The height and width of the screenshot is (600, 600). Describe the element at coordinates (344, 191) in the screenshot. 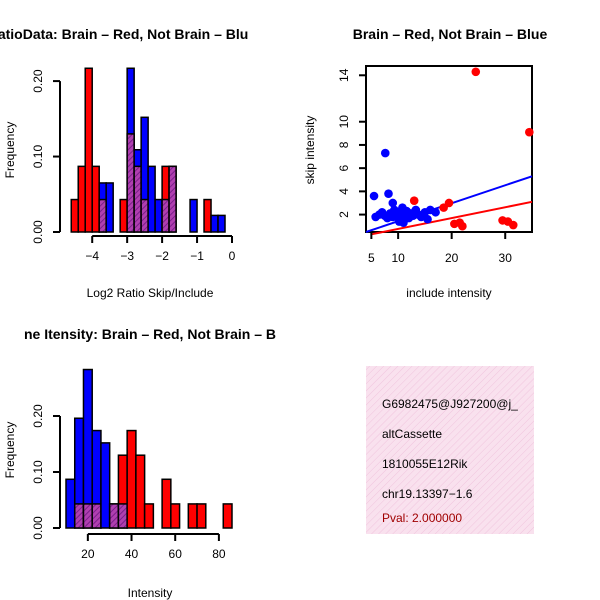

I see `intensity-scatter-y-tick-label: 4` at that location.